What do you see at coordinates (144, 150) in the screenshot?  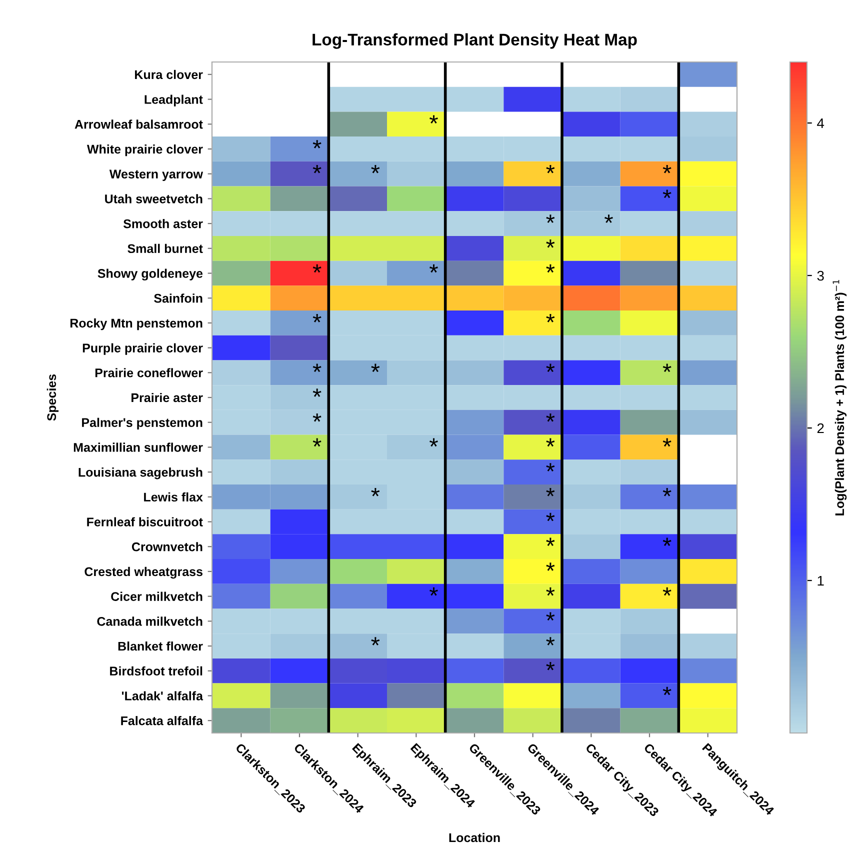 I see `y-tick-label: White prairie clover` at bounding box center [144, 150].